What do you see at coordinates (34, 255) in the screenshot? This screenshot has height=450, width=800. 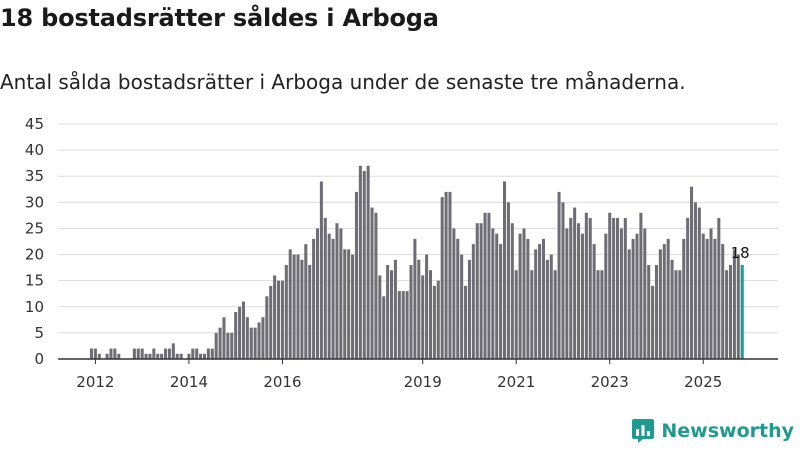 I see `y-tick-label: 20` at bounding box center [34, 255].